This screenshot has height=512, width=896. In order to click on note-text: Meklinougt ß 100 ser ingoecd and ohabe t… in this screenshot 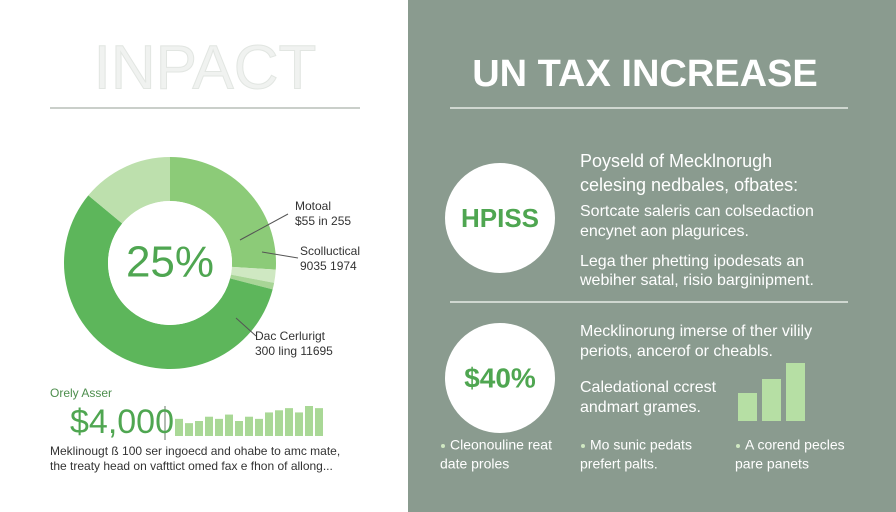, I will do `click(195, 451)`.